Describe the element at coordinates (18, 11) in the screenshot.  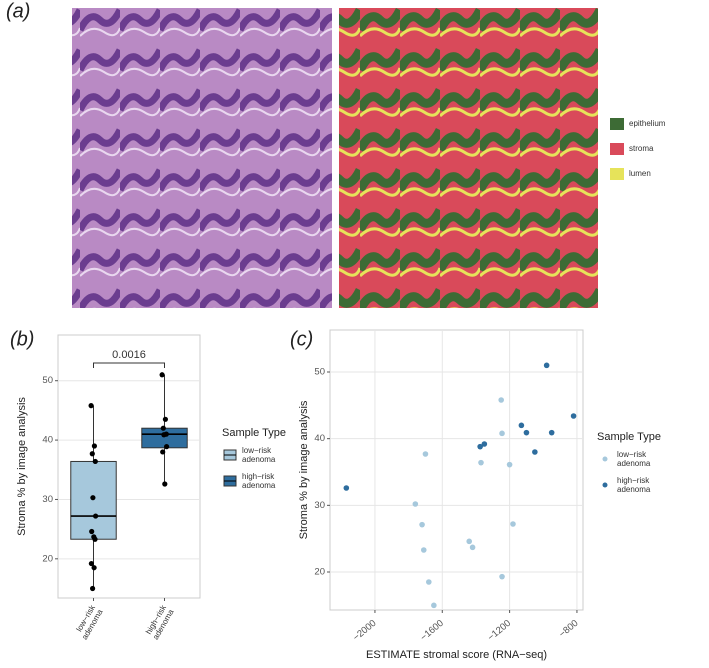
I see `panel-label: (a)` at that location.